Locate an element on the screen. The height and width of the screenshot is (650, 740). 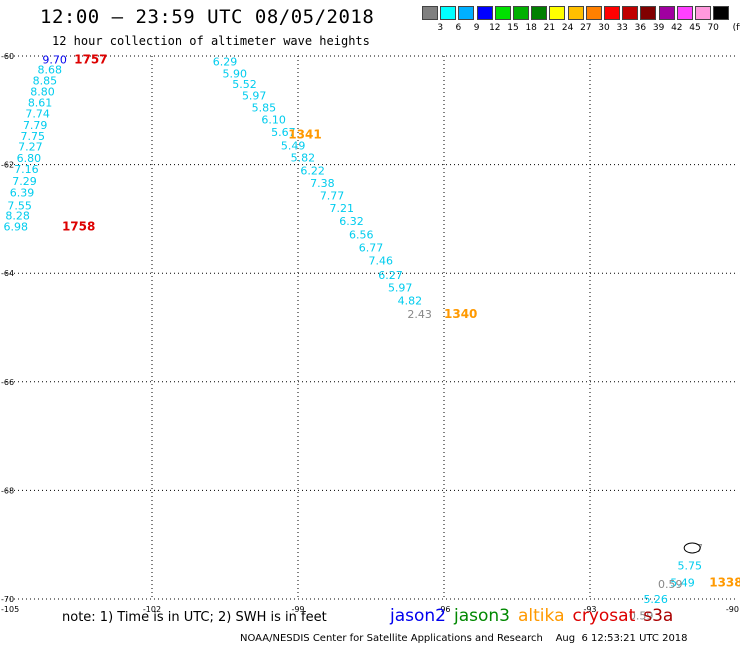
wave-height-value: 5.85 is located at coordinates (264, 108).